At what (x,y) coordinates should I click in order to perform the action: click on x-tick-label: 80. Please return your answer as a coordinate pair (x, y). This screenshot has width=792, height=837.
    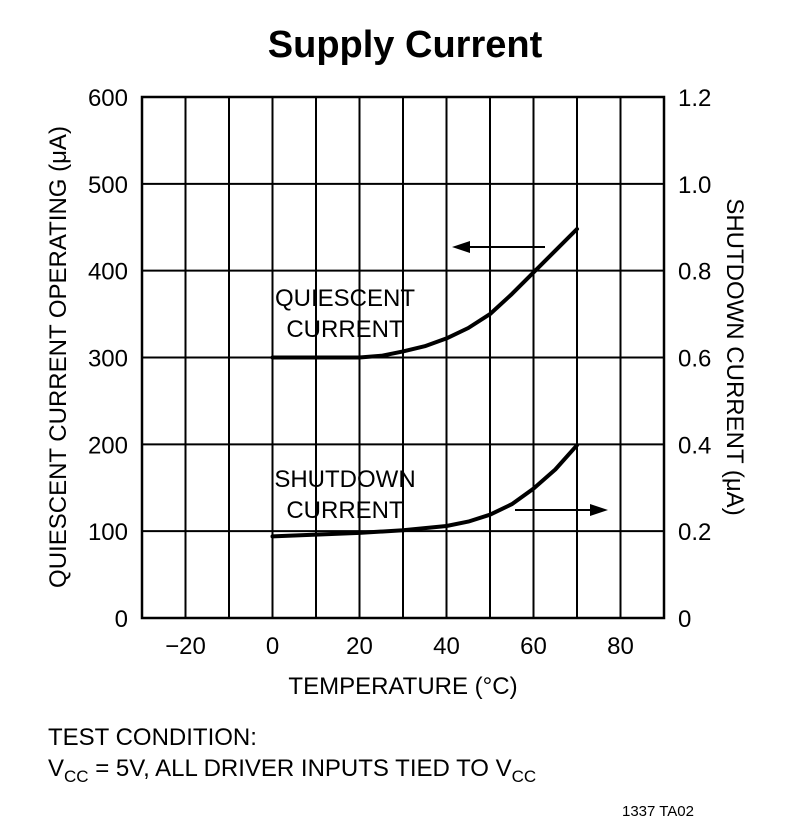
    Looking at the image, I should click on (620, 646).